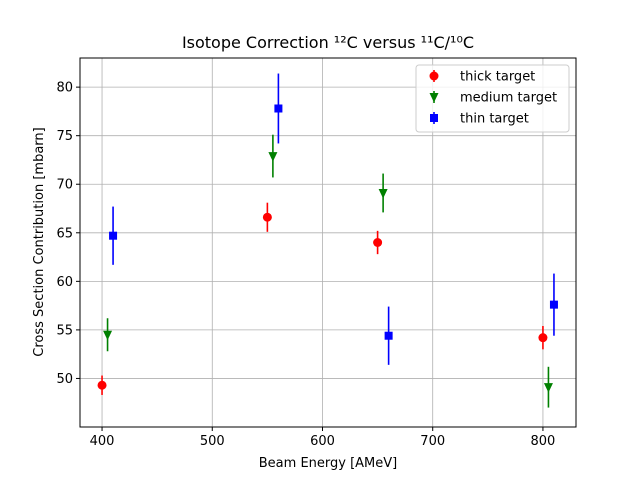 The width and height of the screenshot is (640, 480). What do you see at coordinates (102, 441) in the screenshot?
I see `x-tick-label: 400` at bounding box center [102, 441].